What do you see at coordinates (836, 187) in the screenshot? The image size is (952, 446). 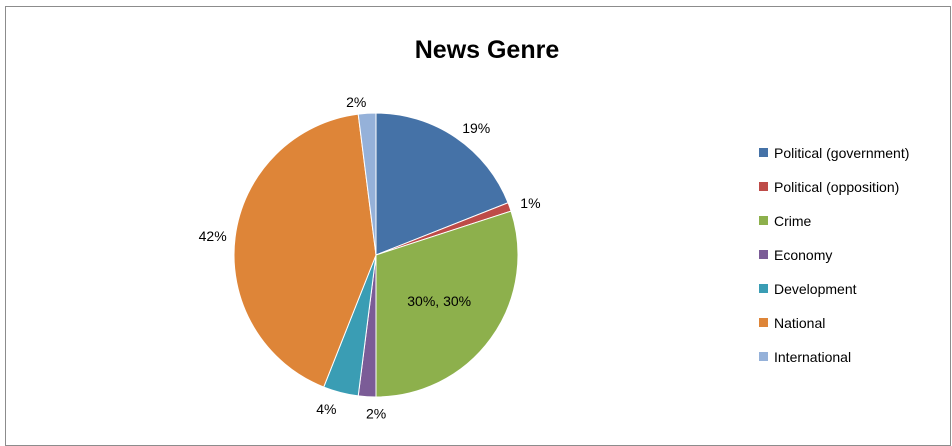 I see `legend-label: Political (opposition)` at bounding box center [836, 187].